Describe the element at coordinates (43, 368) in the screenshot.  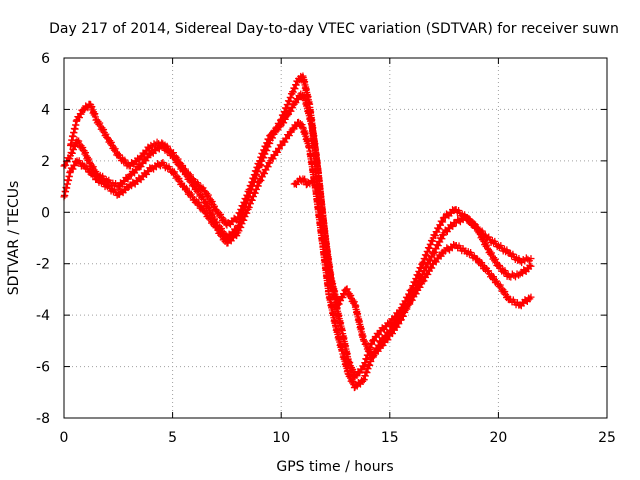
I see `y-tick-label: -6` at that location.